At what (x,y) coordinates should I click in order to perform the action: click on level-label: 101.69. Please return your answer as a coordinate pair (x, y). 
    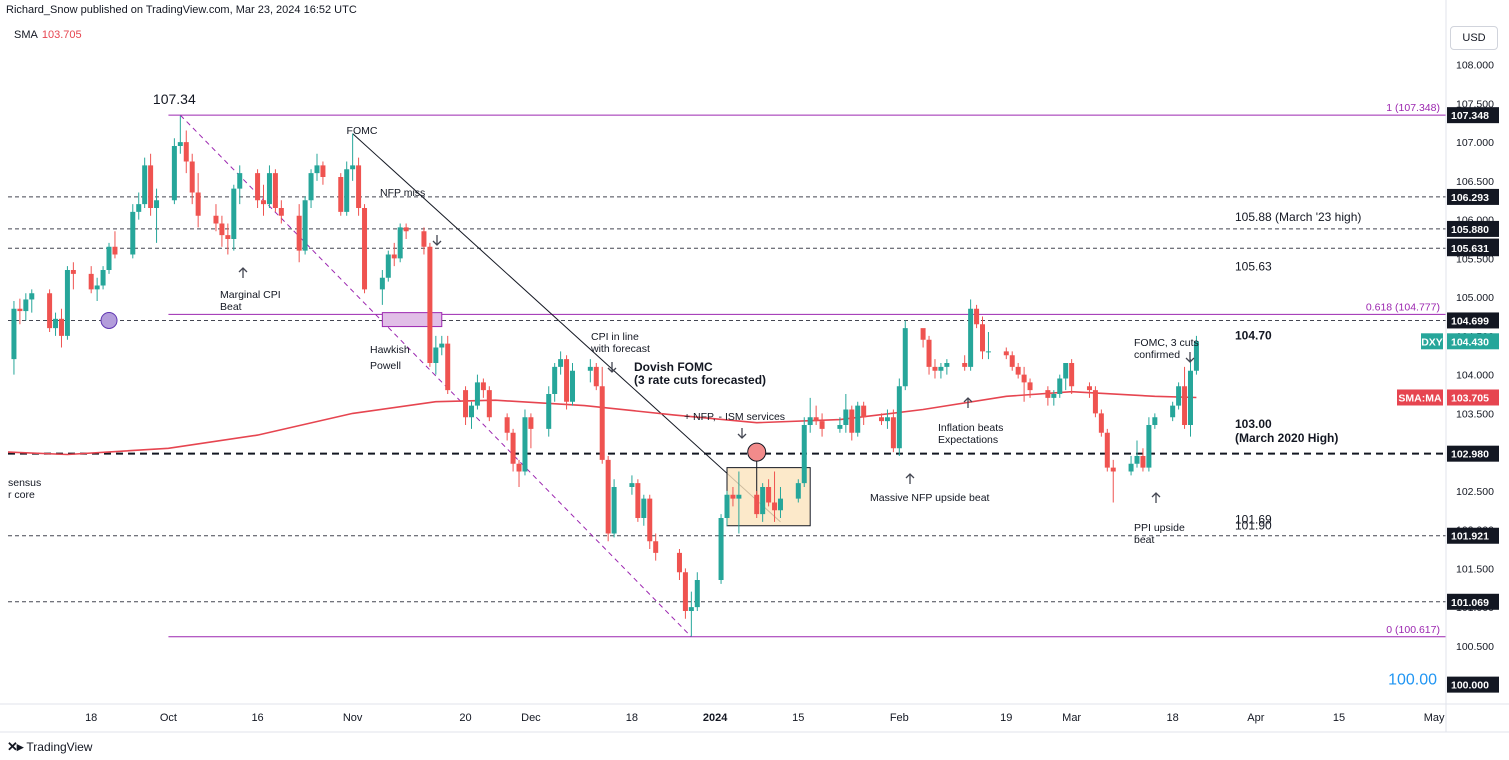
    Looking at the image, I should click on (1253, 520).